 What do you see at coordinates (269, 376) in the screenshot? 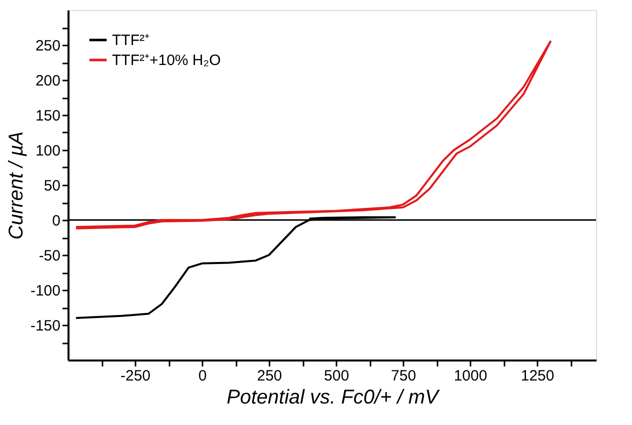
I see `x-tick-label: 250` at bounding box center [269, 376].